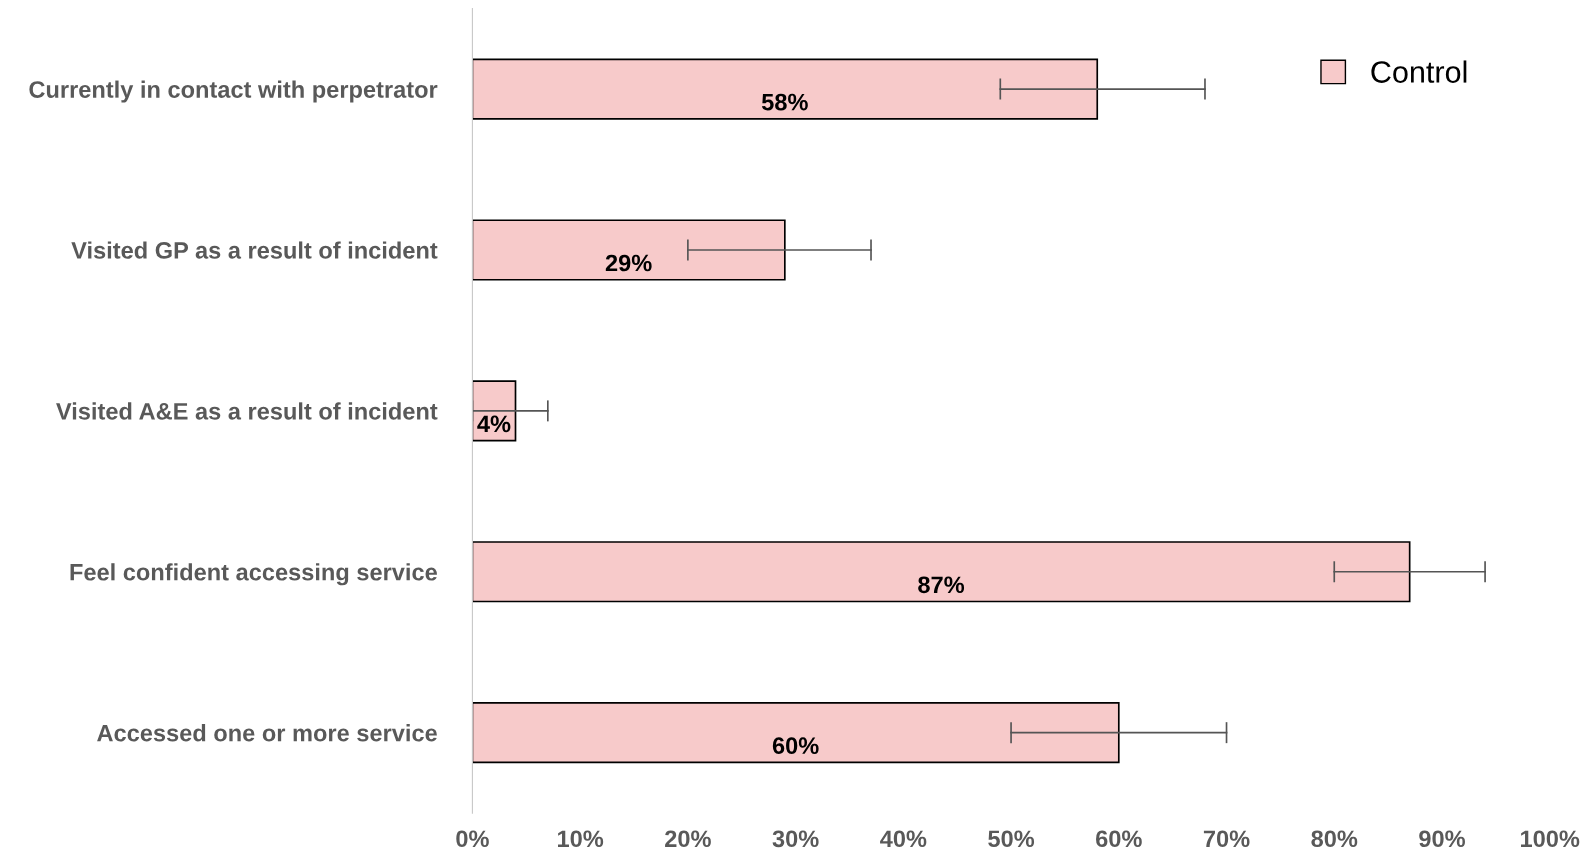 The width and height of the screenshot is (1596, 865). Describe the element at coordinates (1011, 839) in the screenshot. I see `x-tick-label: 50%` at that location.